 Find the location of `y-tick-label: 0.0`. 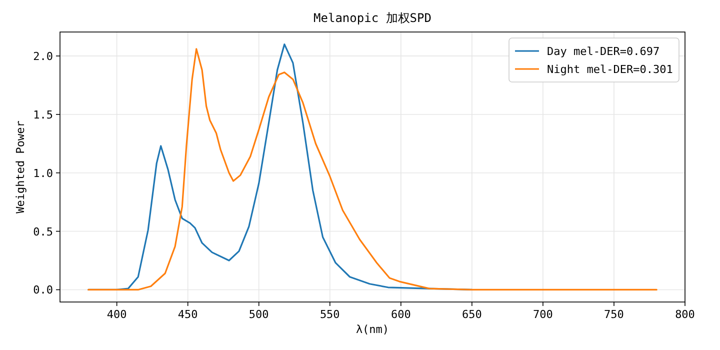

y-tick-label: 0.0 is located at coordinates (43, 290).